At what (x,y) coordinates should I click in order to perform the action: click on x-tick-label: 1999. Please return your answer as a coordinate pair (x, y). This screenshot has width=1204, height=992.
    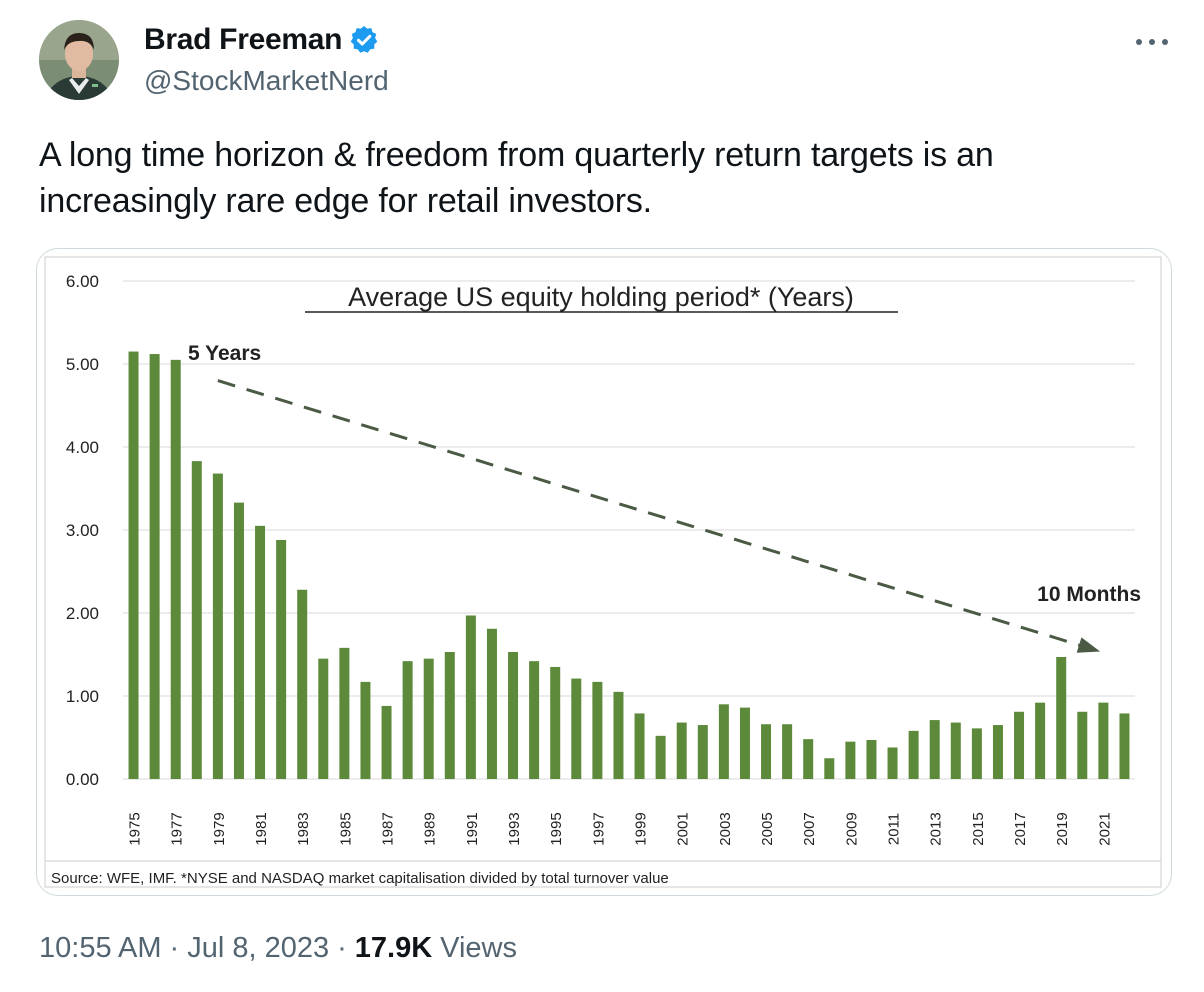
    Looking at the image, I should click on (641, 828).